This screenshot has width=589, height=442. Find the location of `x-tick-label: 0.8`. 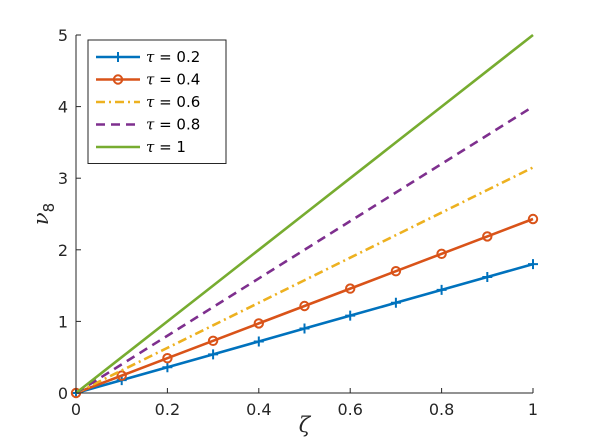

x-tick-label: 0.8 is located at coordinates (441, 409).